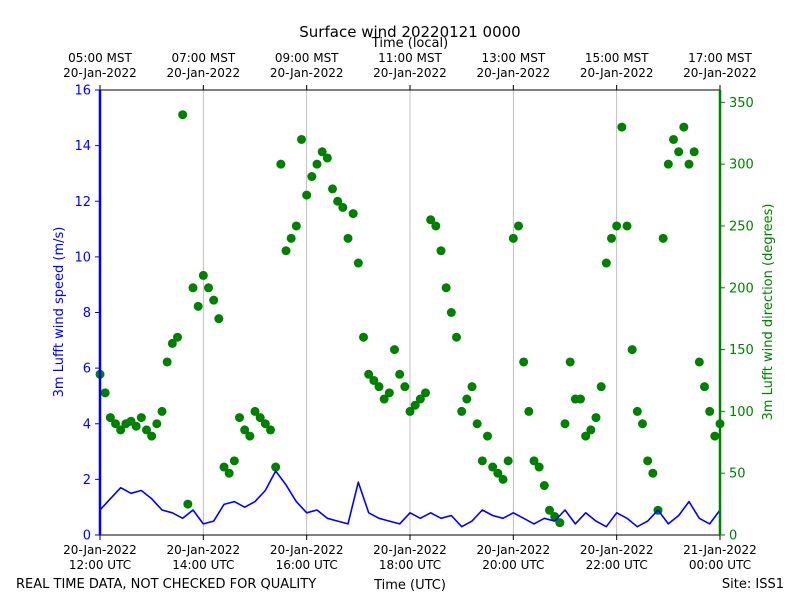 This screenshot has width=800, height=600. I want to click on left-tick-label: 0, so click(87, 536).